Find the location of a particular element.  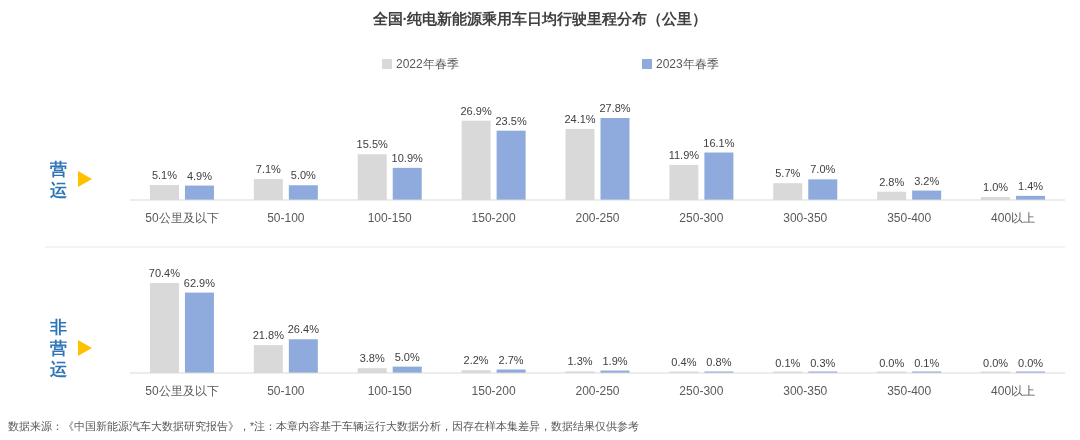

data-label: 1.4% is located at coordinates (1031, 185).